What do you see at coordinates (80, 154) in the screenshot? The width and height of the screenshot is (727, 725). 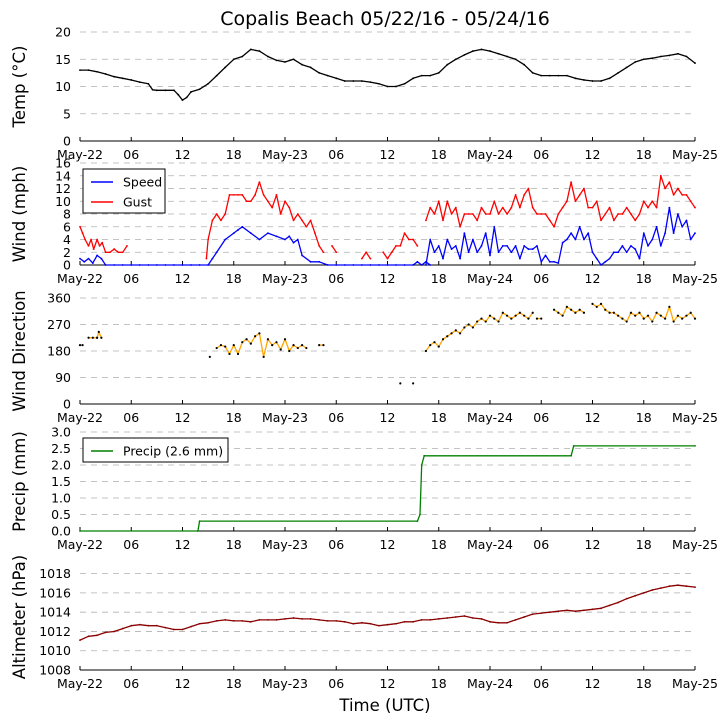 I see `x-tick-label: May-22` at bounding box center [80, 154].